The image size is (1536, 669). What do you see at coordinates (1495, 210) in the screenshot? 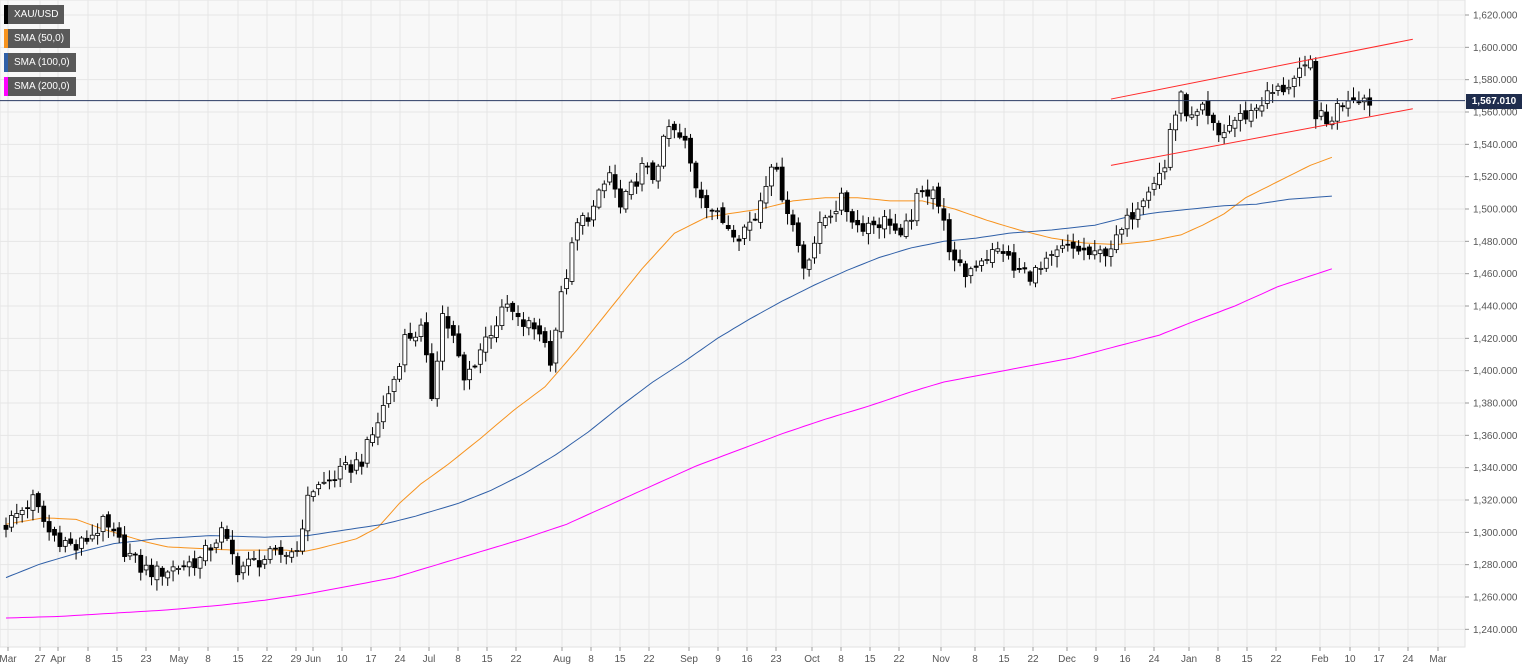
I see `y-tick-label: 1,500.000` at bounding box center [1495, 210].